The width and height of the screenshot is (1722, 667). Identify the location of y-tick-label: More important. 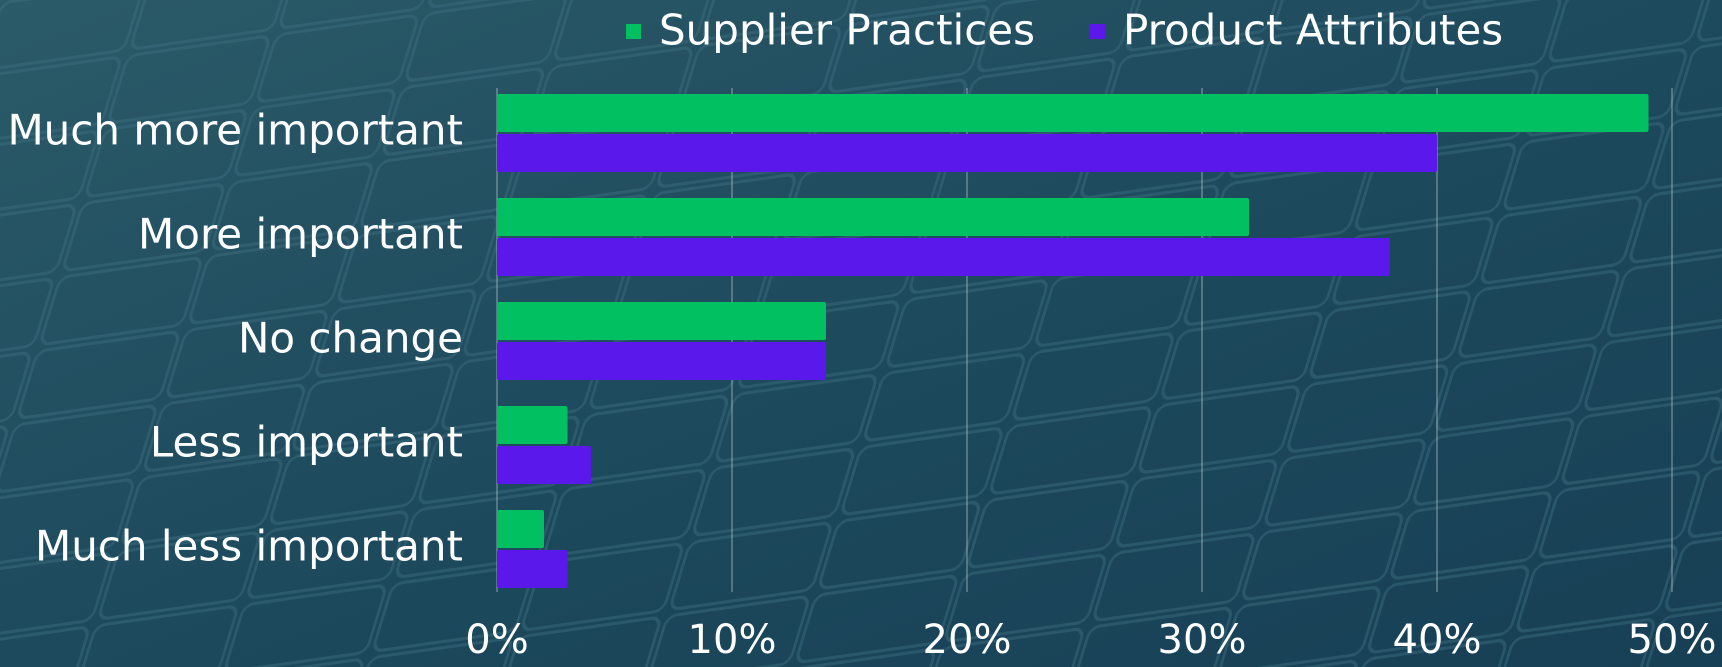
(300, 234).